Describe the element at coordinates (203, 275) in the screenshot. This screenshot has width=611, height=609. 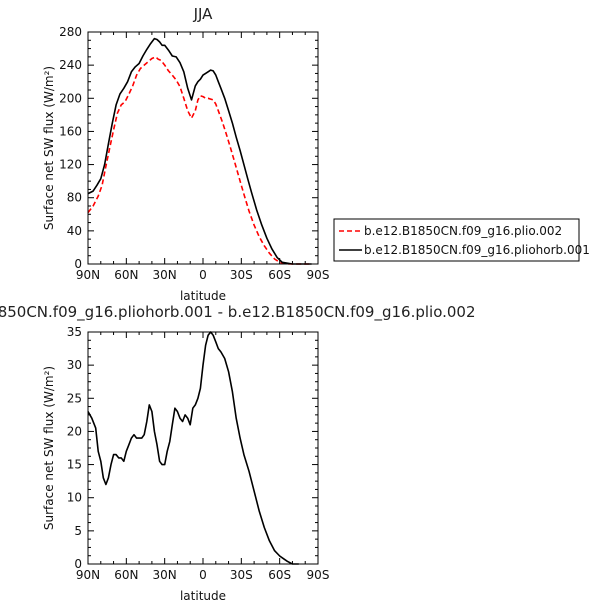
I see `top-x-tick-label: 0` at that location.